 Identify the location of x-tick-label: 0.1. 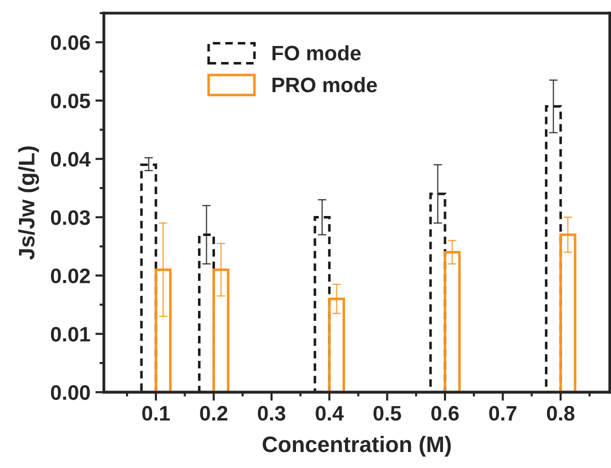
(156, 413).